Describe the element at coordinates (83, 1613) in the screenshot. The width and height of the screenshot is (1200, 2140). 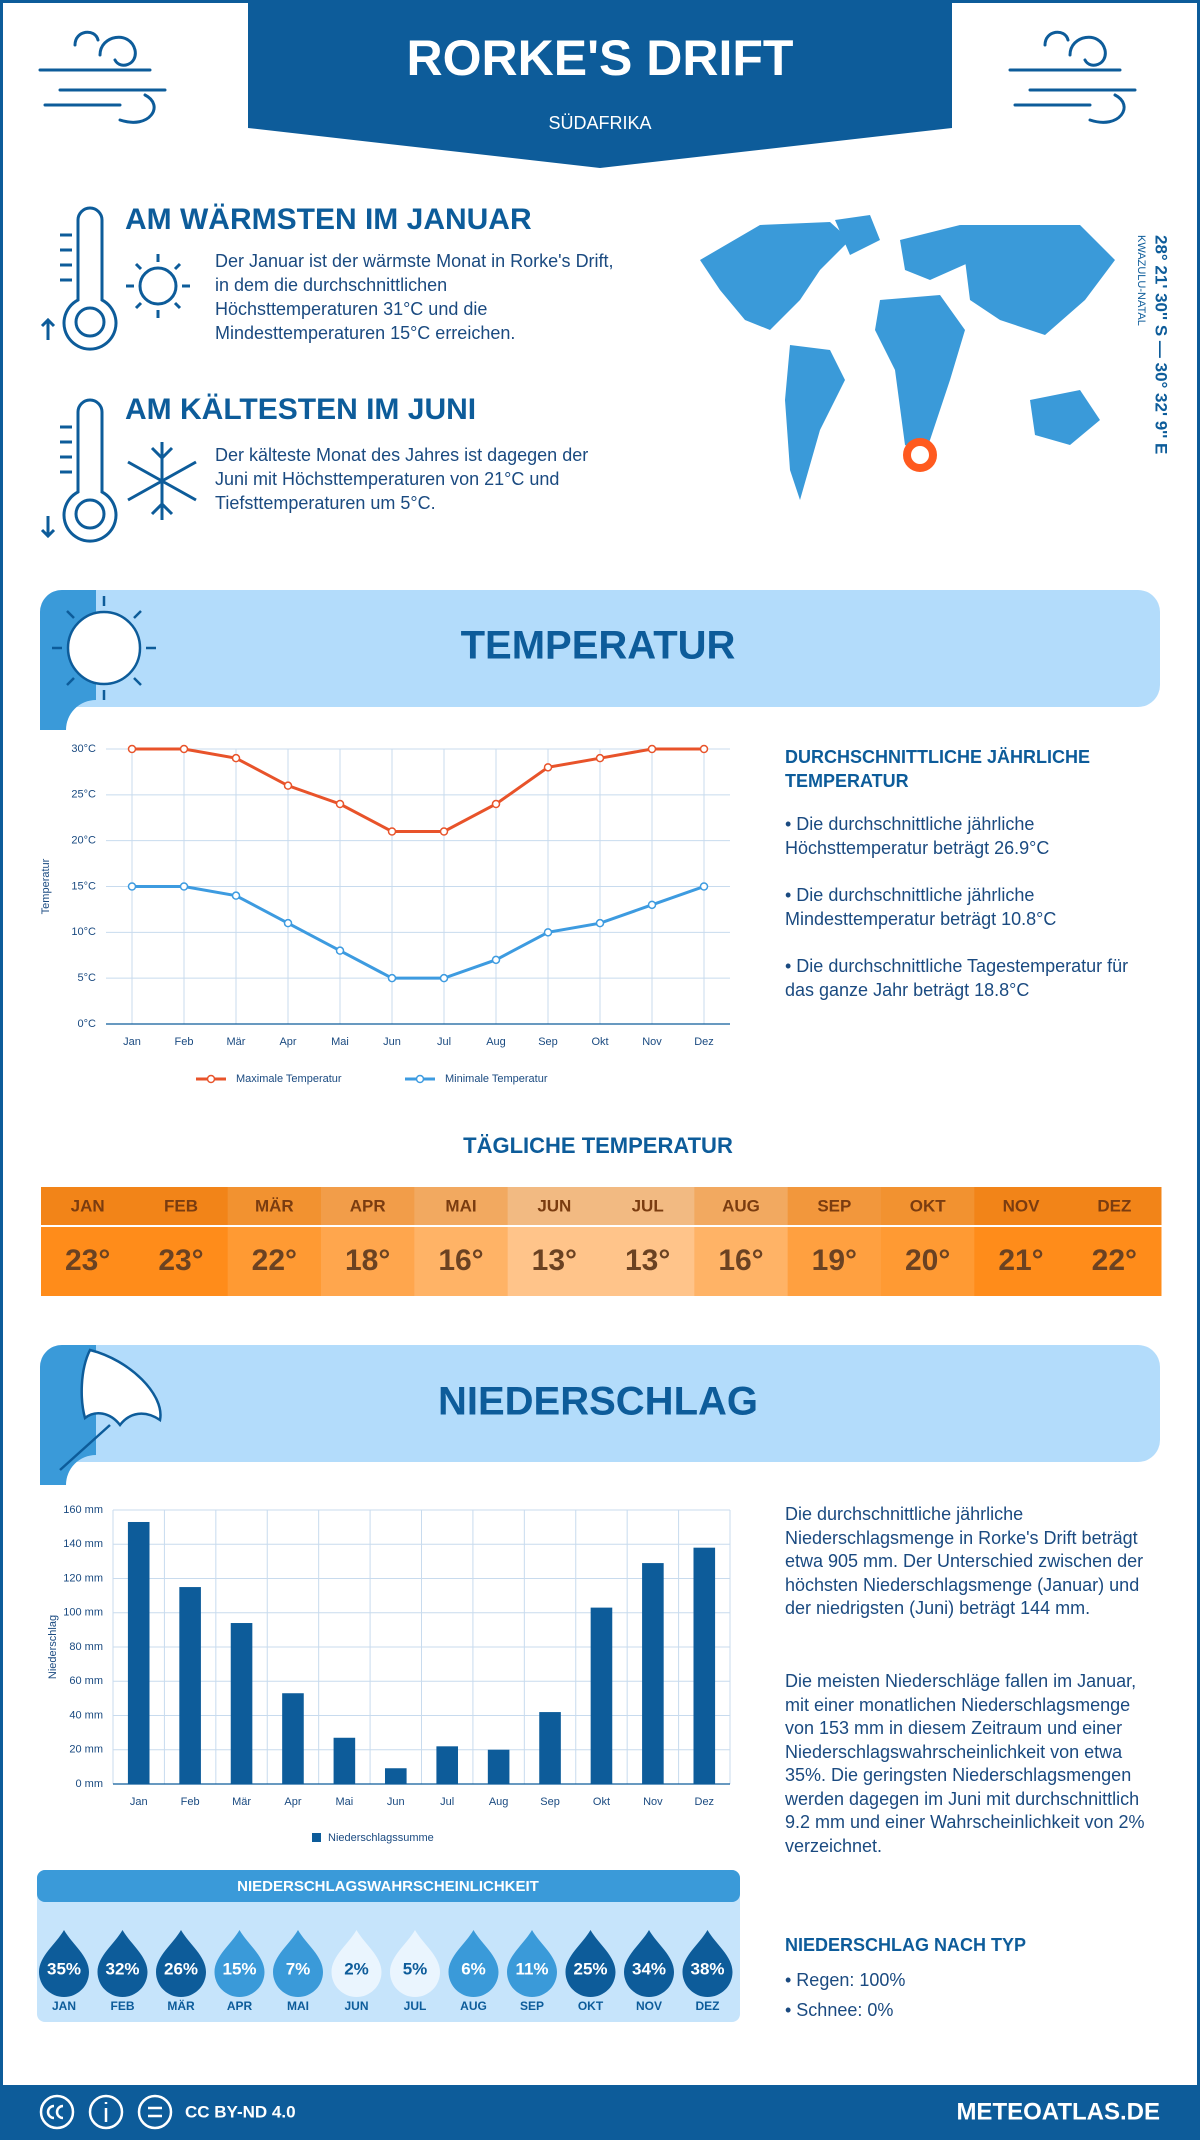
I see `y-tick-label: 100 mm` at that location.